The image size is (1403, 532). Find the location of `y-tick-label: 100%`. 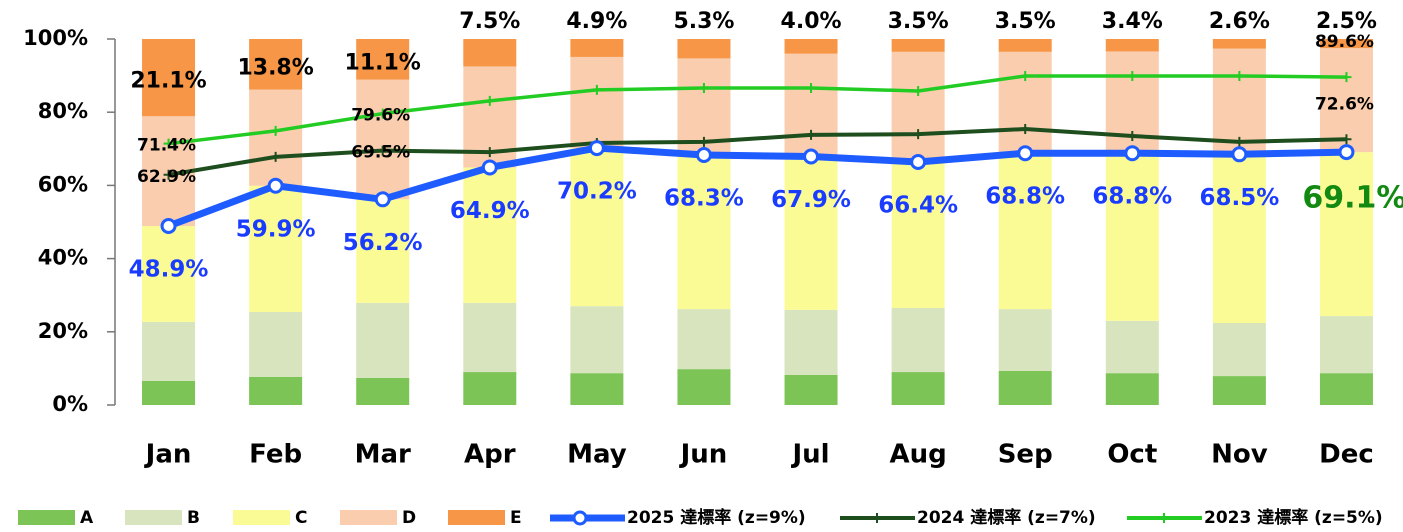

y-tick-label: 100% is located at coordinates (55, 38).